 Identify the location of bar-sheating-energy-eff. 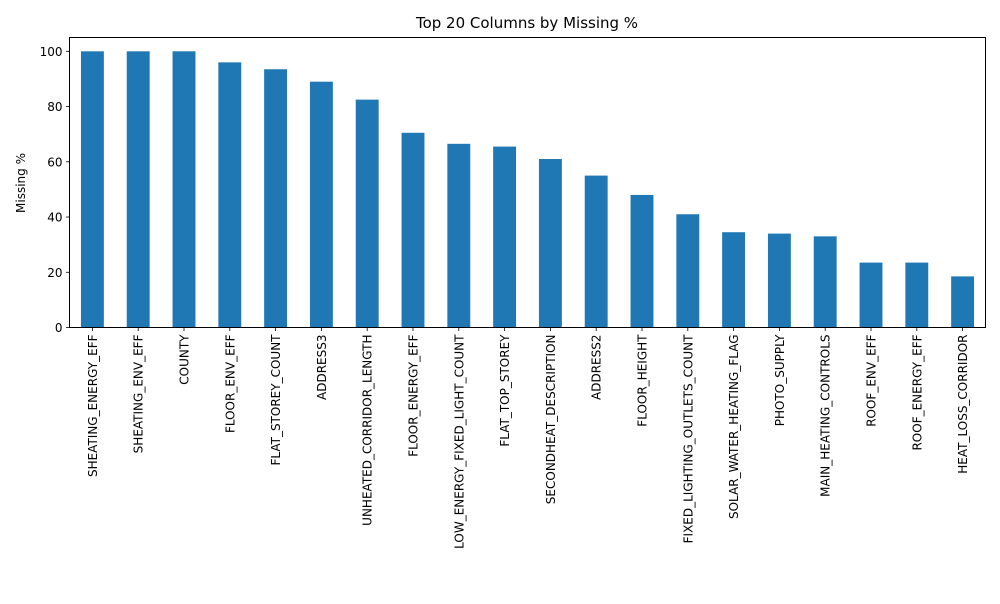
(92, 189).